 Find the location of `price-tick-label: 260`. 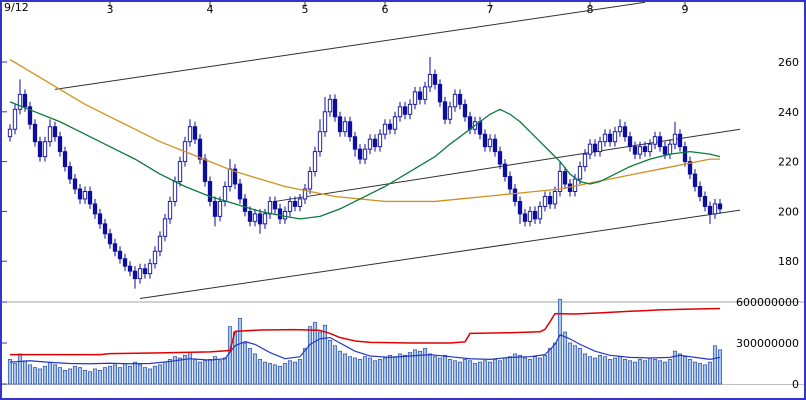

price-tick-label: 260 is located at coordinates (788, 62).